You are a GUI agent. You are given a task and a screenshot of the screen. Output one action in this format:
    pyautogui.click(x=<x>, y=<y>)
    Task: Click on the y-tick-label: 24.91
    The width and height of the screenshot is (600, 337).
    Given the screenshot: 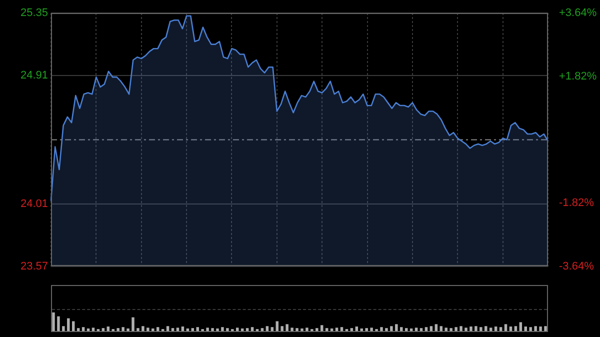 What is the action you would take?
    pyautogui.click(x=34, y=76)
    